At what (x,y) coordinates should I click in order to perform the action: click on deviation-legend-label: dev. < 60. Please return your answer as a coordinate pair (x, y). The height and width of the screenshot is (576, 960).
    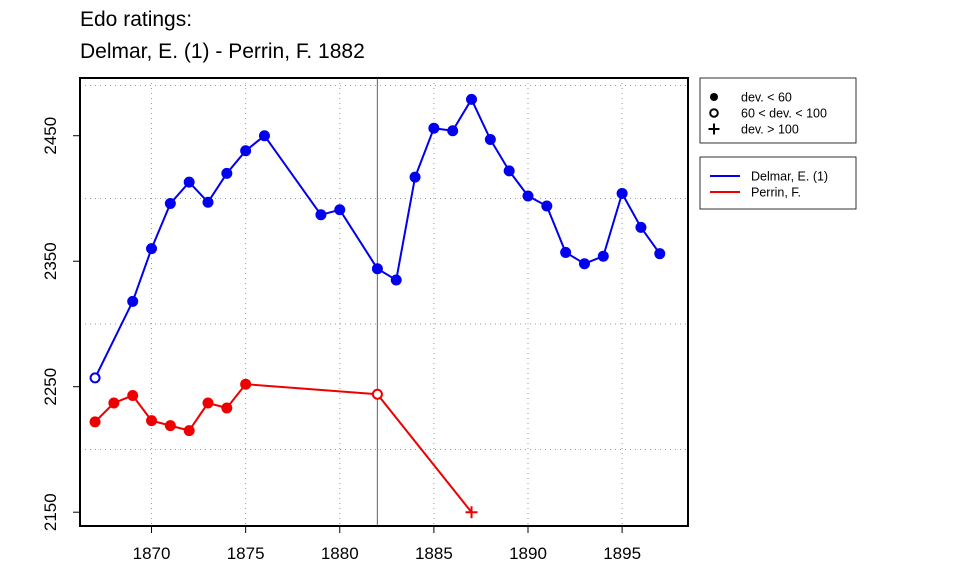
    Looking at the image, I should click on (766, 98).